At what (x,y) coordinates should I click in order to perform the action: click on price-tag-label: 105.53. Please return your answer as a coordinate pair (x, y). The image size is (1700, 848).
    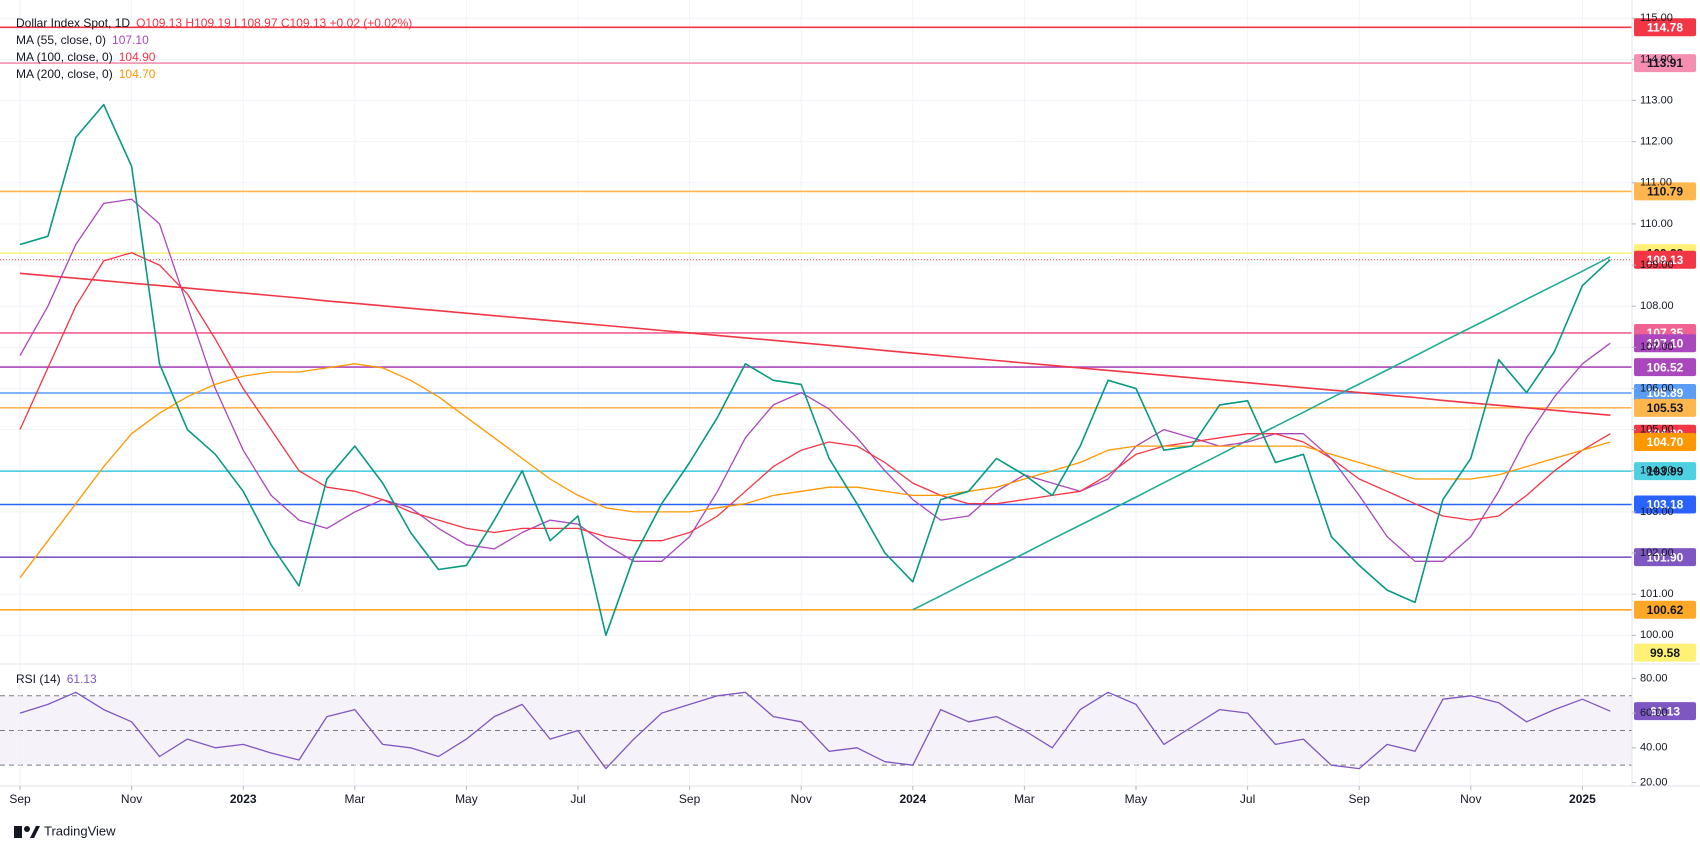
    Looking at the image, I should click on (1665, 408).